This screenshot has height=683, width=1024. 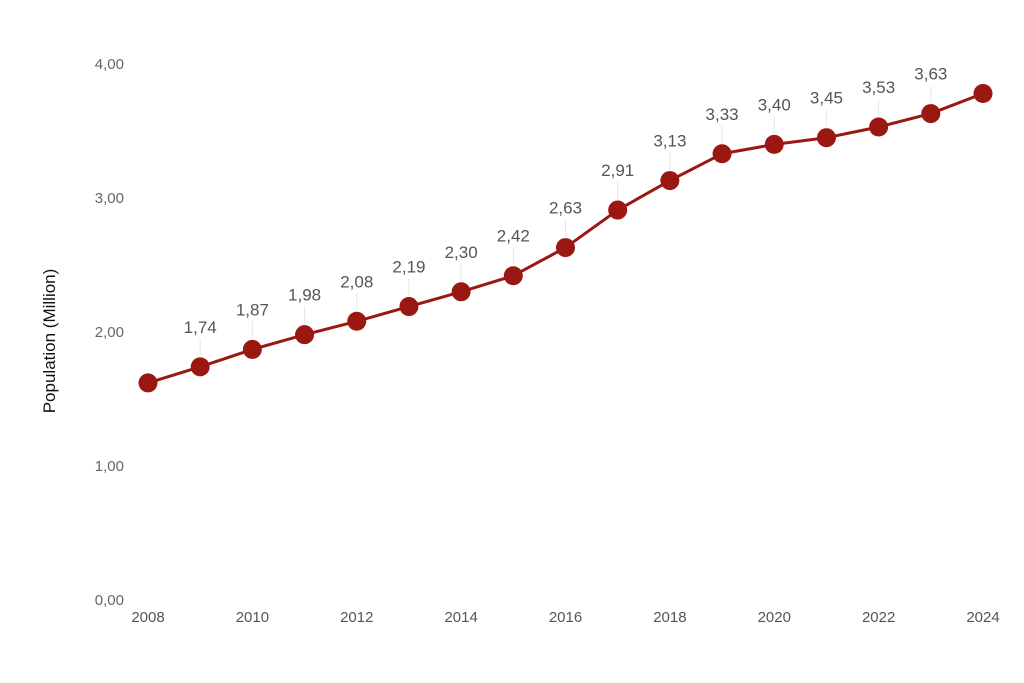 I want to click on x-tick-label: 2008, so click(x=147, y=617).